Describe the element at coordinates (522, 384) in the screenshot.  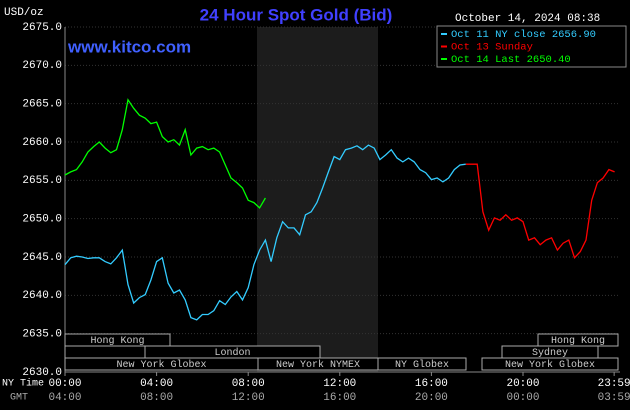
I see `x-tick-label: 20:00` at that location.